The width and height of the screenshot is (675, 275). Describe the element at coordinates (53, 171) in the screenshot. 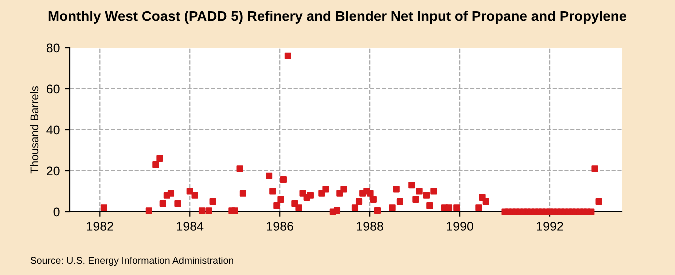

I see `y-tick-label: 20` at that location.